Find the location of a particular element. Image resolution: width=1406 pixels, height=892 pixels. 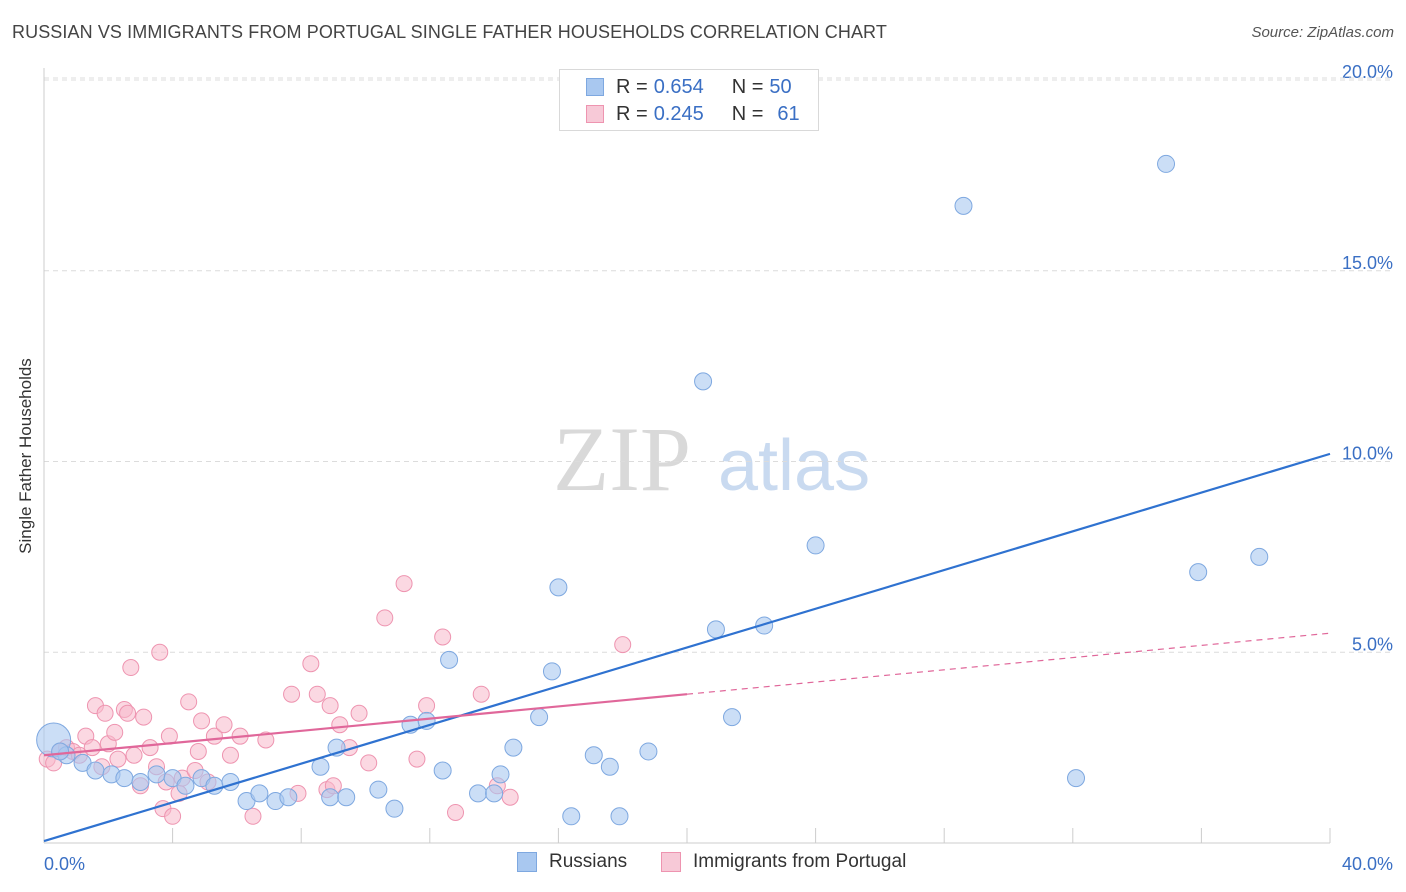

legend-label-russians: Russians is located at coordinates (588, 861).